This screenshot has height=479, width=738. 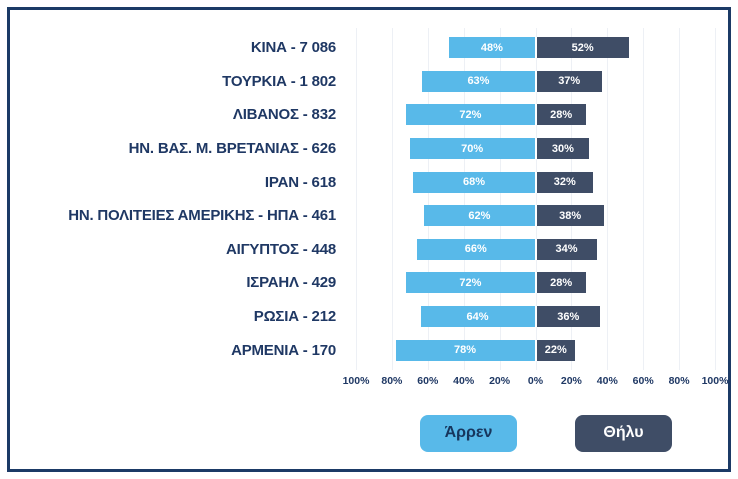 I want to click on row-plot: 68% 32%, so click(x=536, y=182).